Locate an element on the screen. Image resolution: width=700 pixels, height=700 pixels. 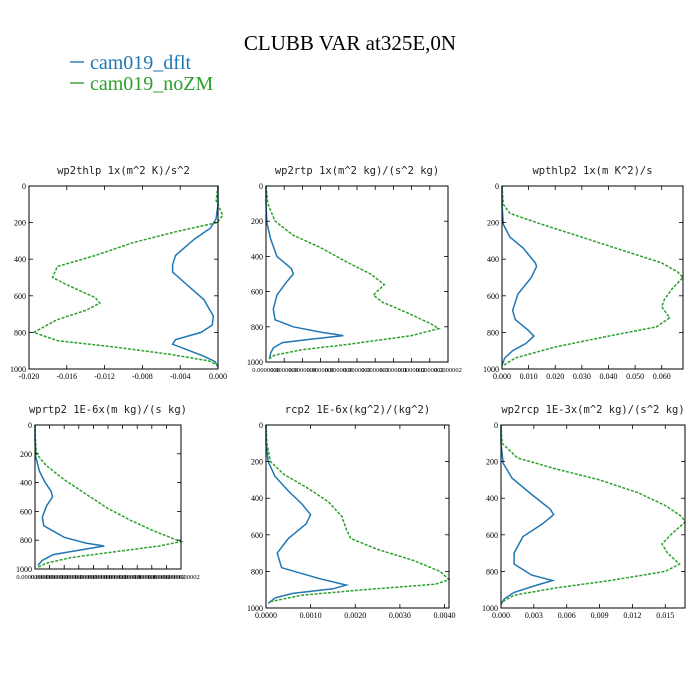
legend-label-dflt: cam019_dflt is located at coordinates (141, 63).